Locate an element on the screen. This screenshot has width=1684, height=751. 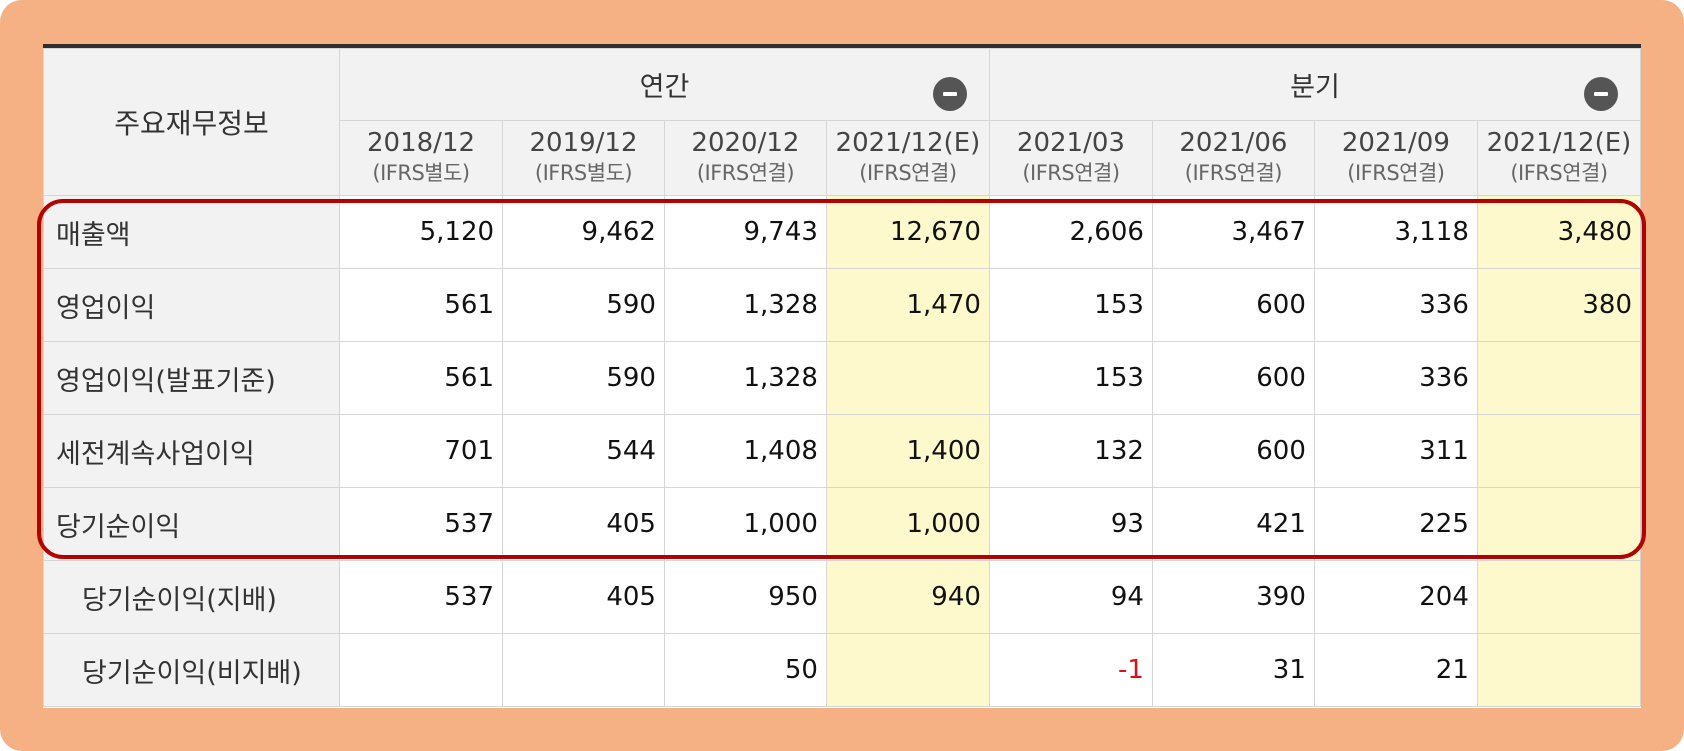
row-label: 매출액 is located at coordinates (192, 232).